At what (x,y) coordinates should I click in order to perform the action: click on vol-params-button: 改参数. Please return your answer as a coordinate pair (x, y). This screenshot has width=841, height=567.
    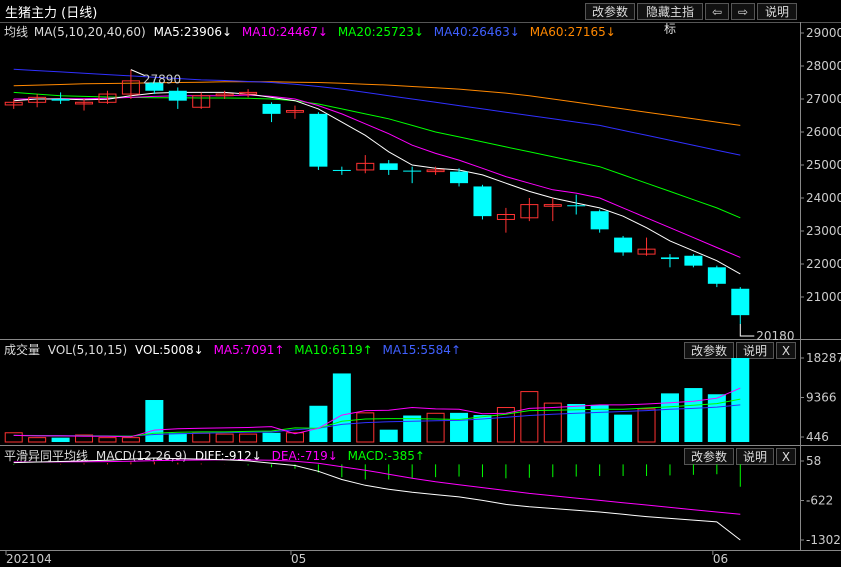
    Looking at the image, I should click on (709, 350).